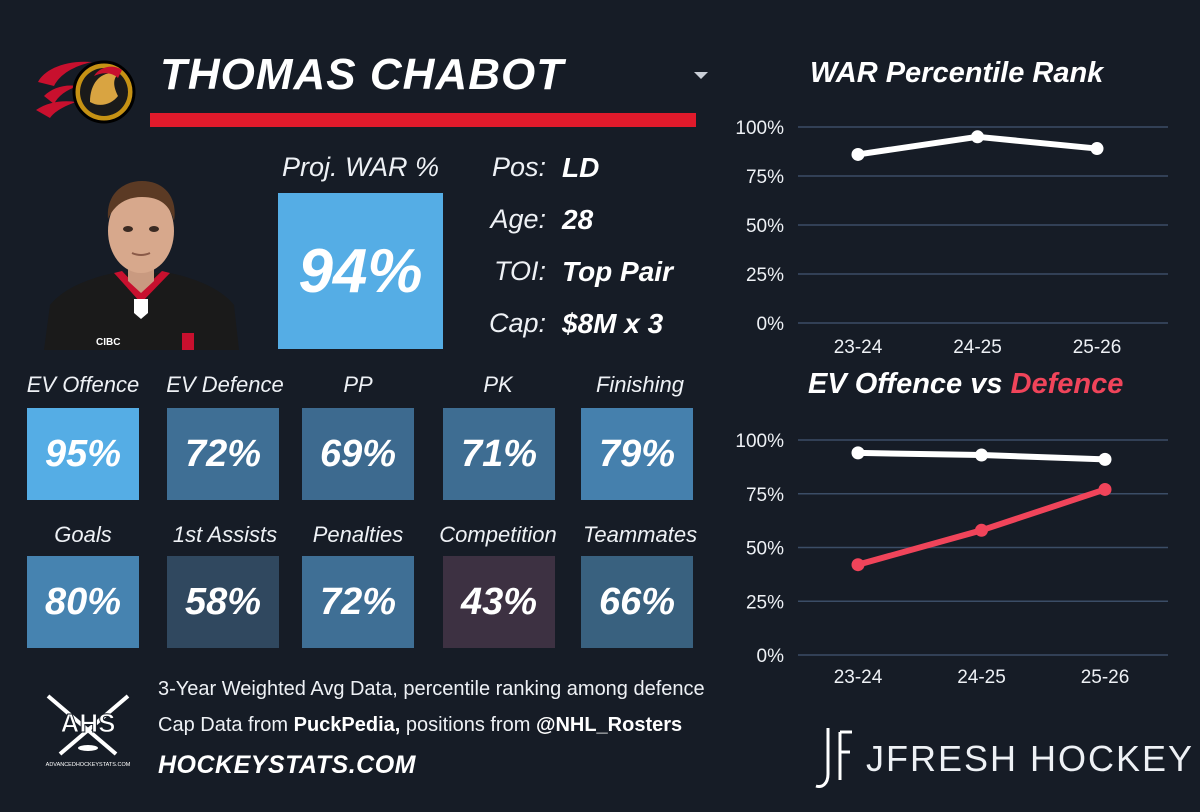  What do you see at coordinates (287, 765) in the screenshot?
I see `hockeystats-url: HOCKEYSTATS.COM` at bounding box center [287, 765].